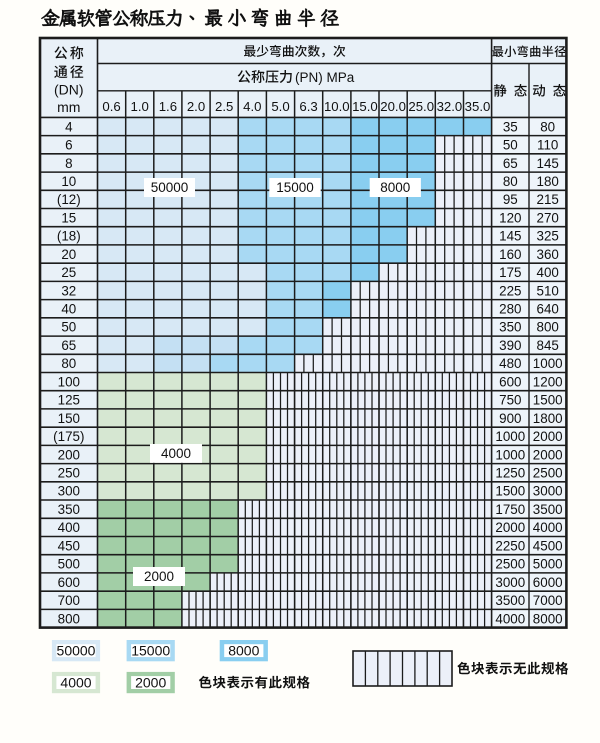 Image resolution: width=600 pixels, height=743 pixels. What do you see at coordinates (68, 163) in the screenshot?
I see `svg-text: 8` at bounding box center [68, 163].